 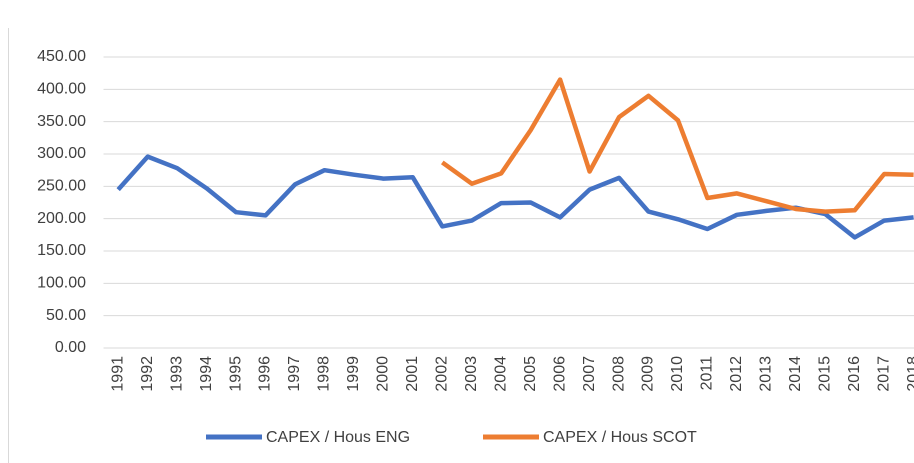 What do you see at coordinates (117, 374) in the screenshot?
I see `x-tick-label: 1991` at bounding box center [117, 374].